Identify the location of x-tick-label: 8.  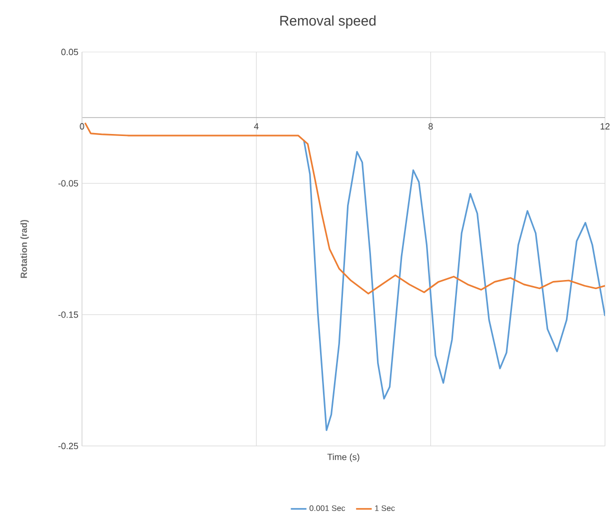
(430, 126).